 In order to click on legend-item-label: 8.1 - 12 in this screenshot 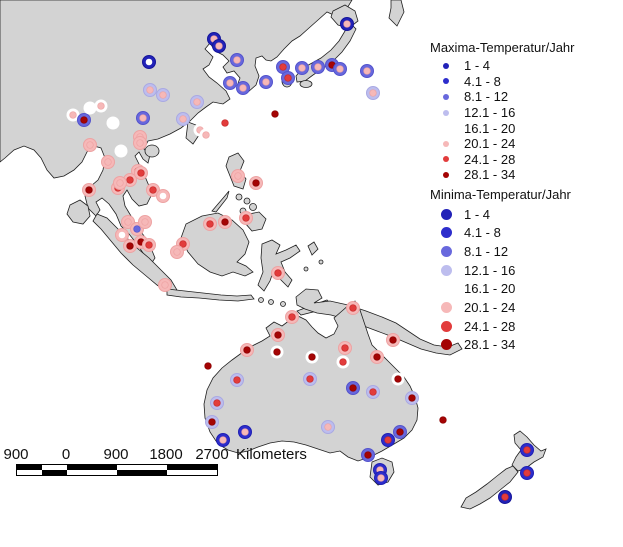, I will do `click(486, 97)`.